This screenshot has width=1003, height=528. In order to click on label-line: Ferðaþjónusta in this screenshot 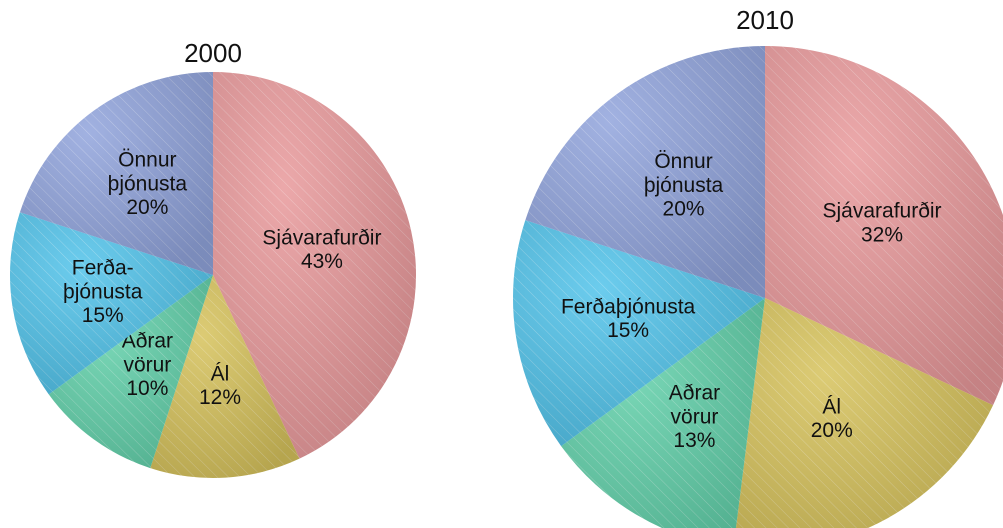, I will do `click(628, 306)`.